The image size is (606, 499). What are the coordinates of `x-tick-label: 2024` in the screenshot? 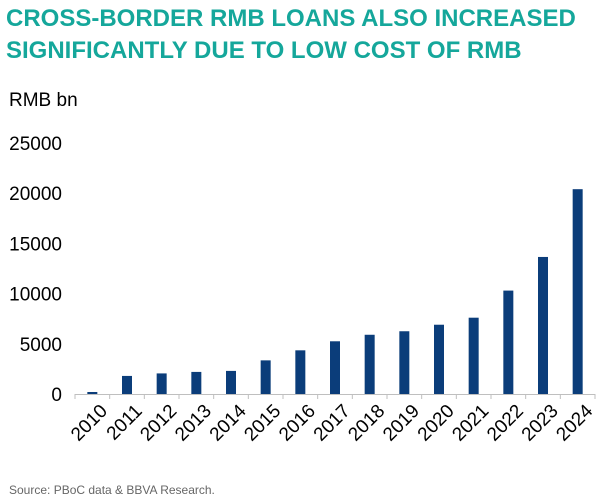 It's located at (575, 422).